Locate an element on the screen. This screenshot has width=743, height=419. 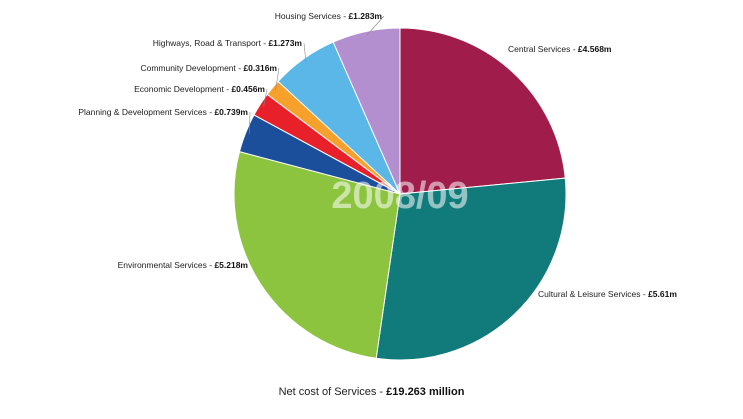
pie-slice-cultural-leisure-services is located at coordinates (471, 269).